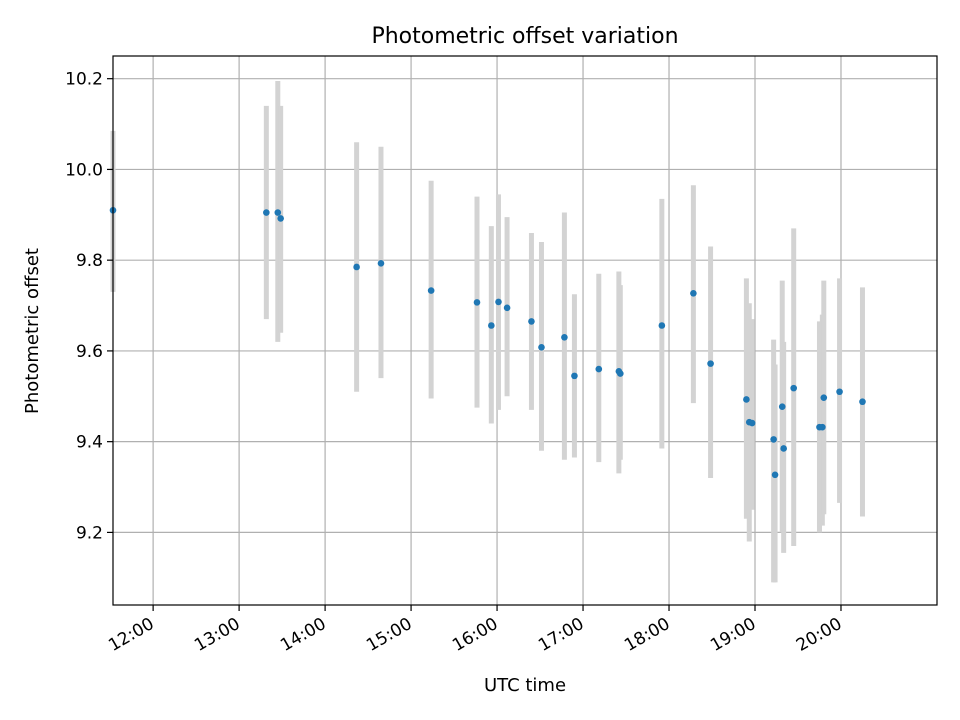  Describe the element at coordinates (32, 331) in the screenshot. I see `y-axis-label: Photometric offset` at that location.